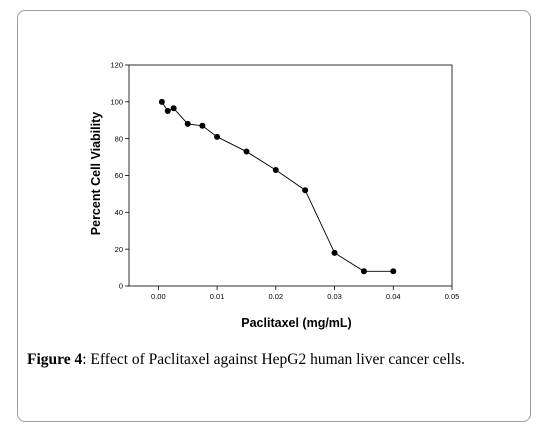 The image size is (540, 431). Describe the element at coordinates (393, 296) in the screenshot. I see `x-tick-label: 0.04` at that location.